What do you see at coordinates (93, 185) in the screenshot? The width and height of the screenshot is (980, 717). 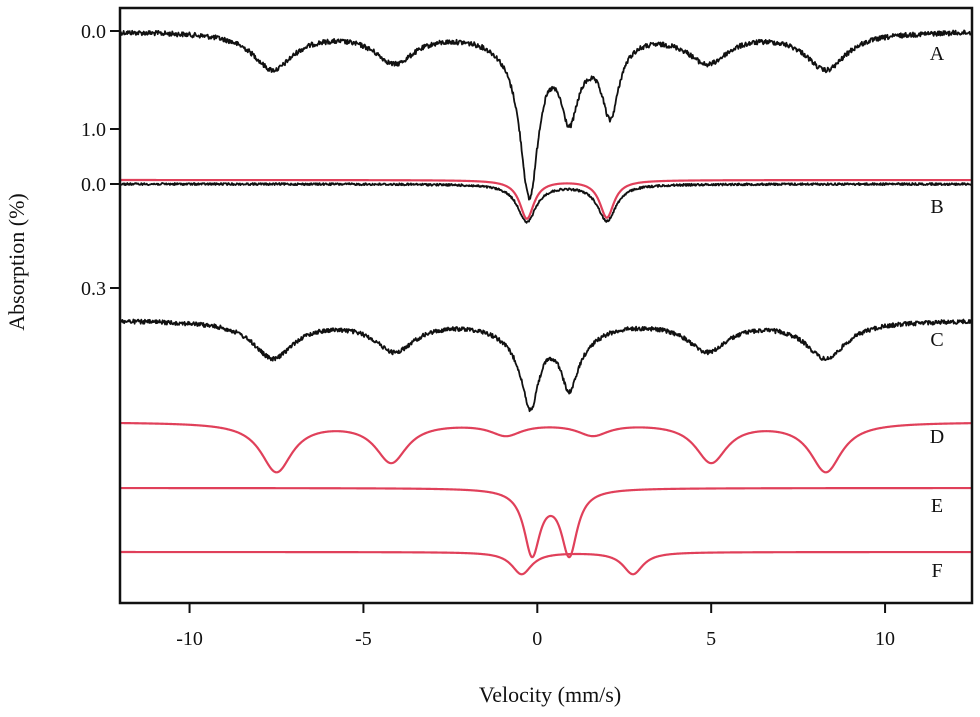 I see `y-scale-label-b: 0.0` at bounding box center [93, 185].